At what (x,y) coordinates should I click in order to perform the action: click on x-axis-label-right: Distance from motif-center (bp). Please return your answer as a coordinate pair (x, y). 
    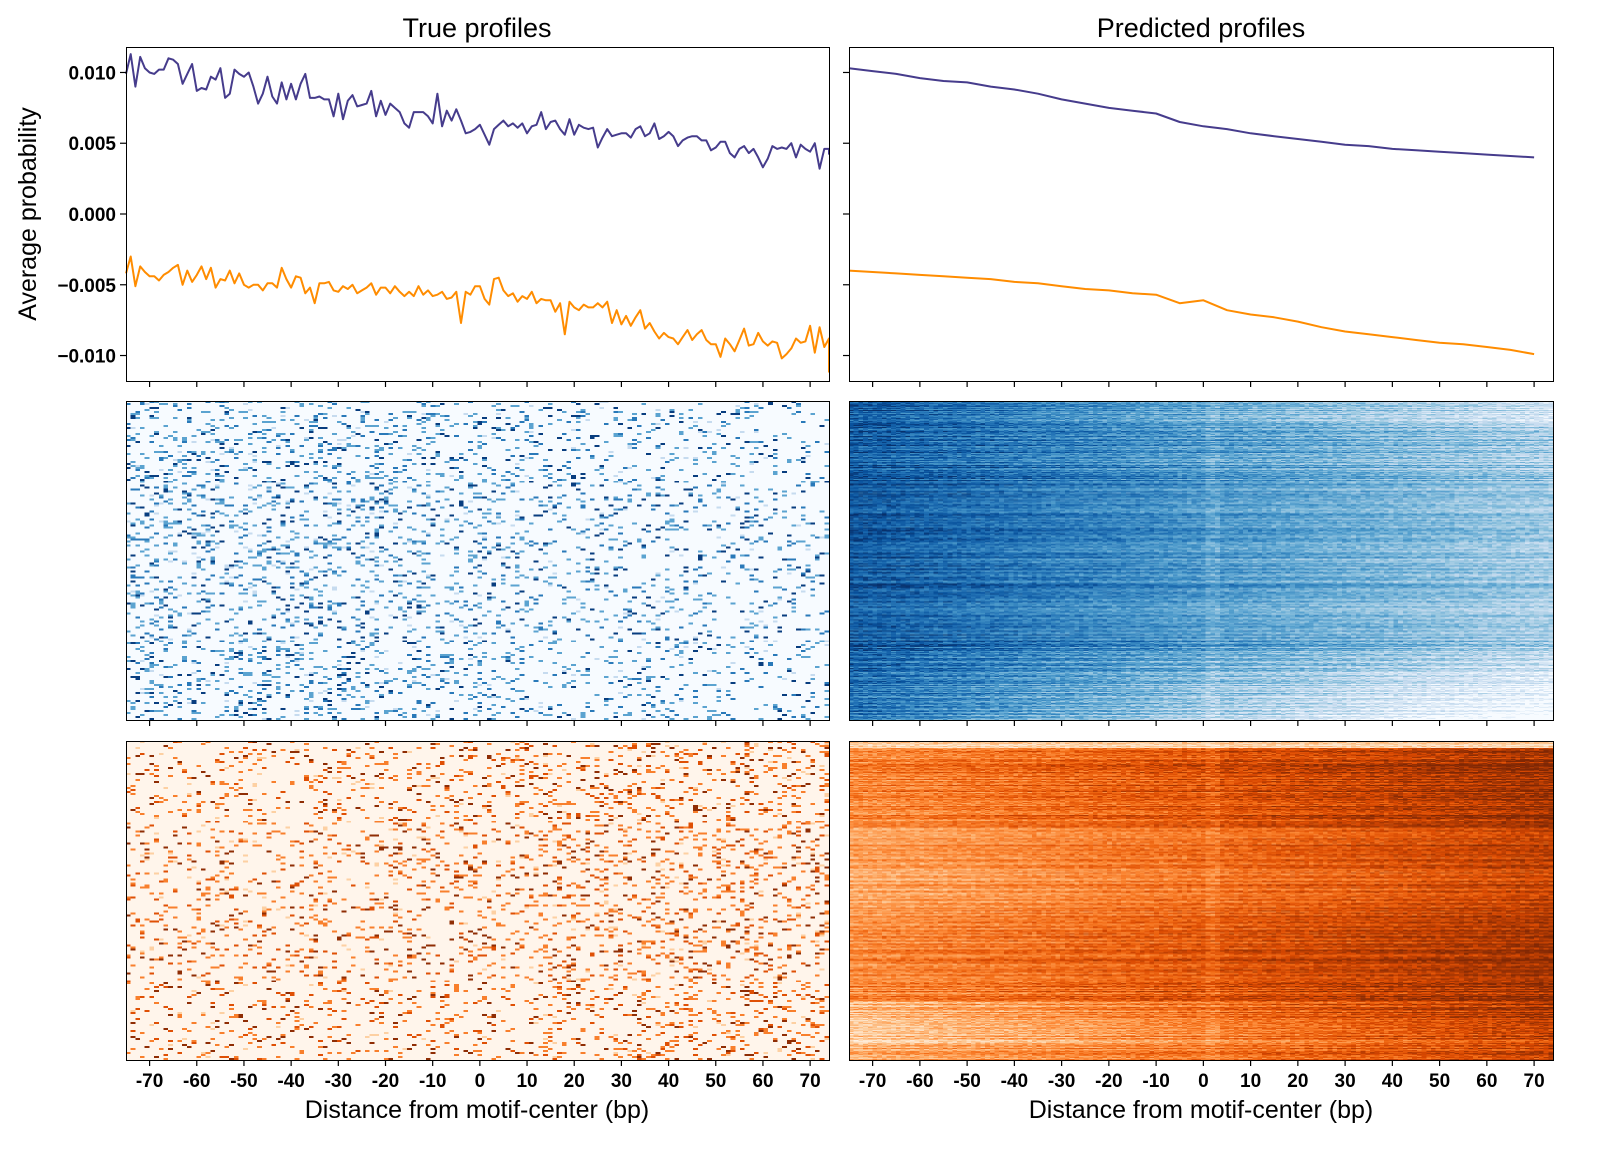
    Looking at the image, I should click on (1201, 1110).